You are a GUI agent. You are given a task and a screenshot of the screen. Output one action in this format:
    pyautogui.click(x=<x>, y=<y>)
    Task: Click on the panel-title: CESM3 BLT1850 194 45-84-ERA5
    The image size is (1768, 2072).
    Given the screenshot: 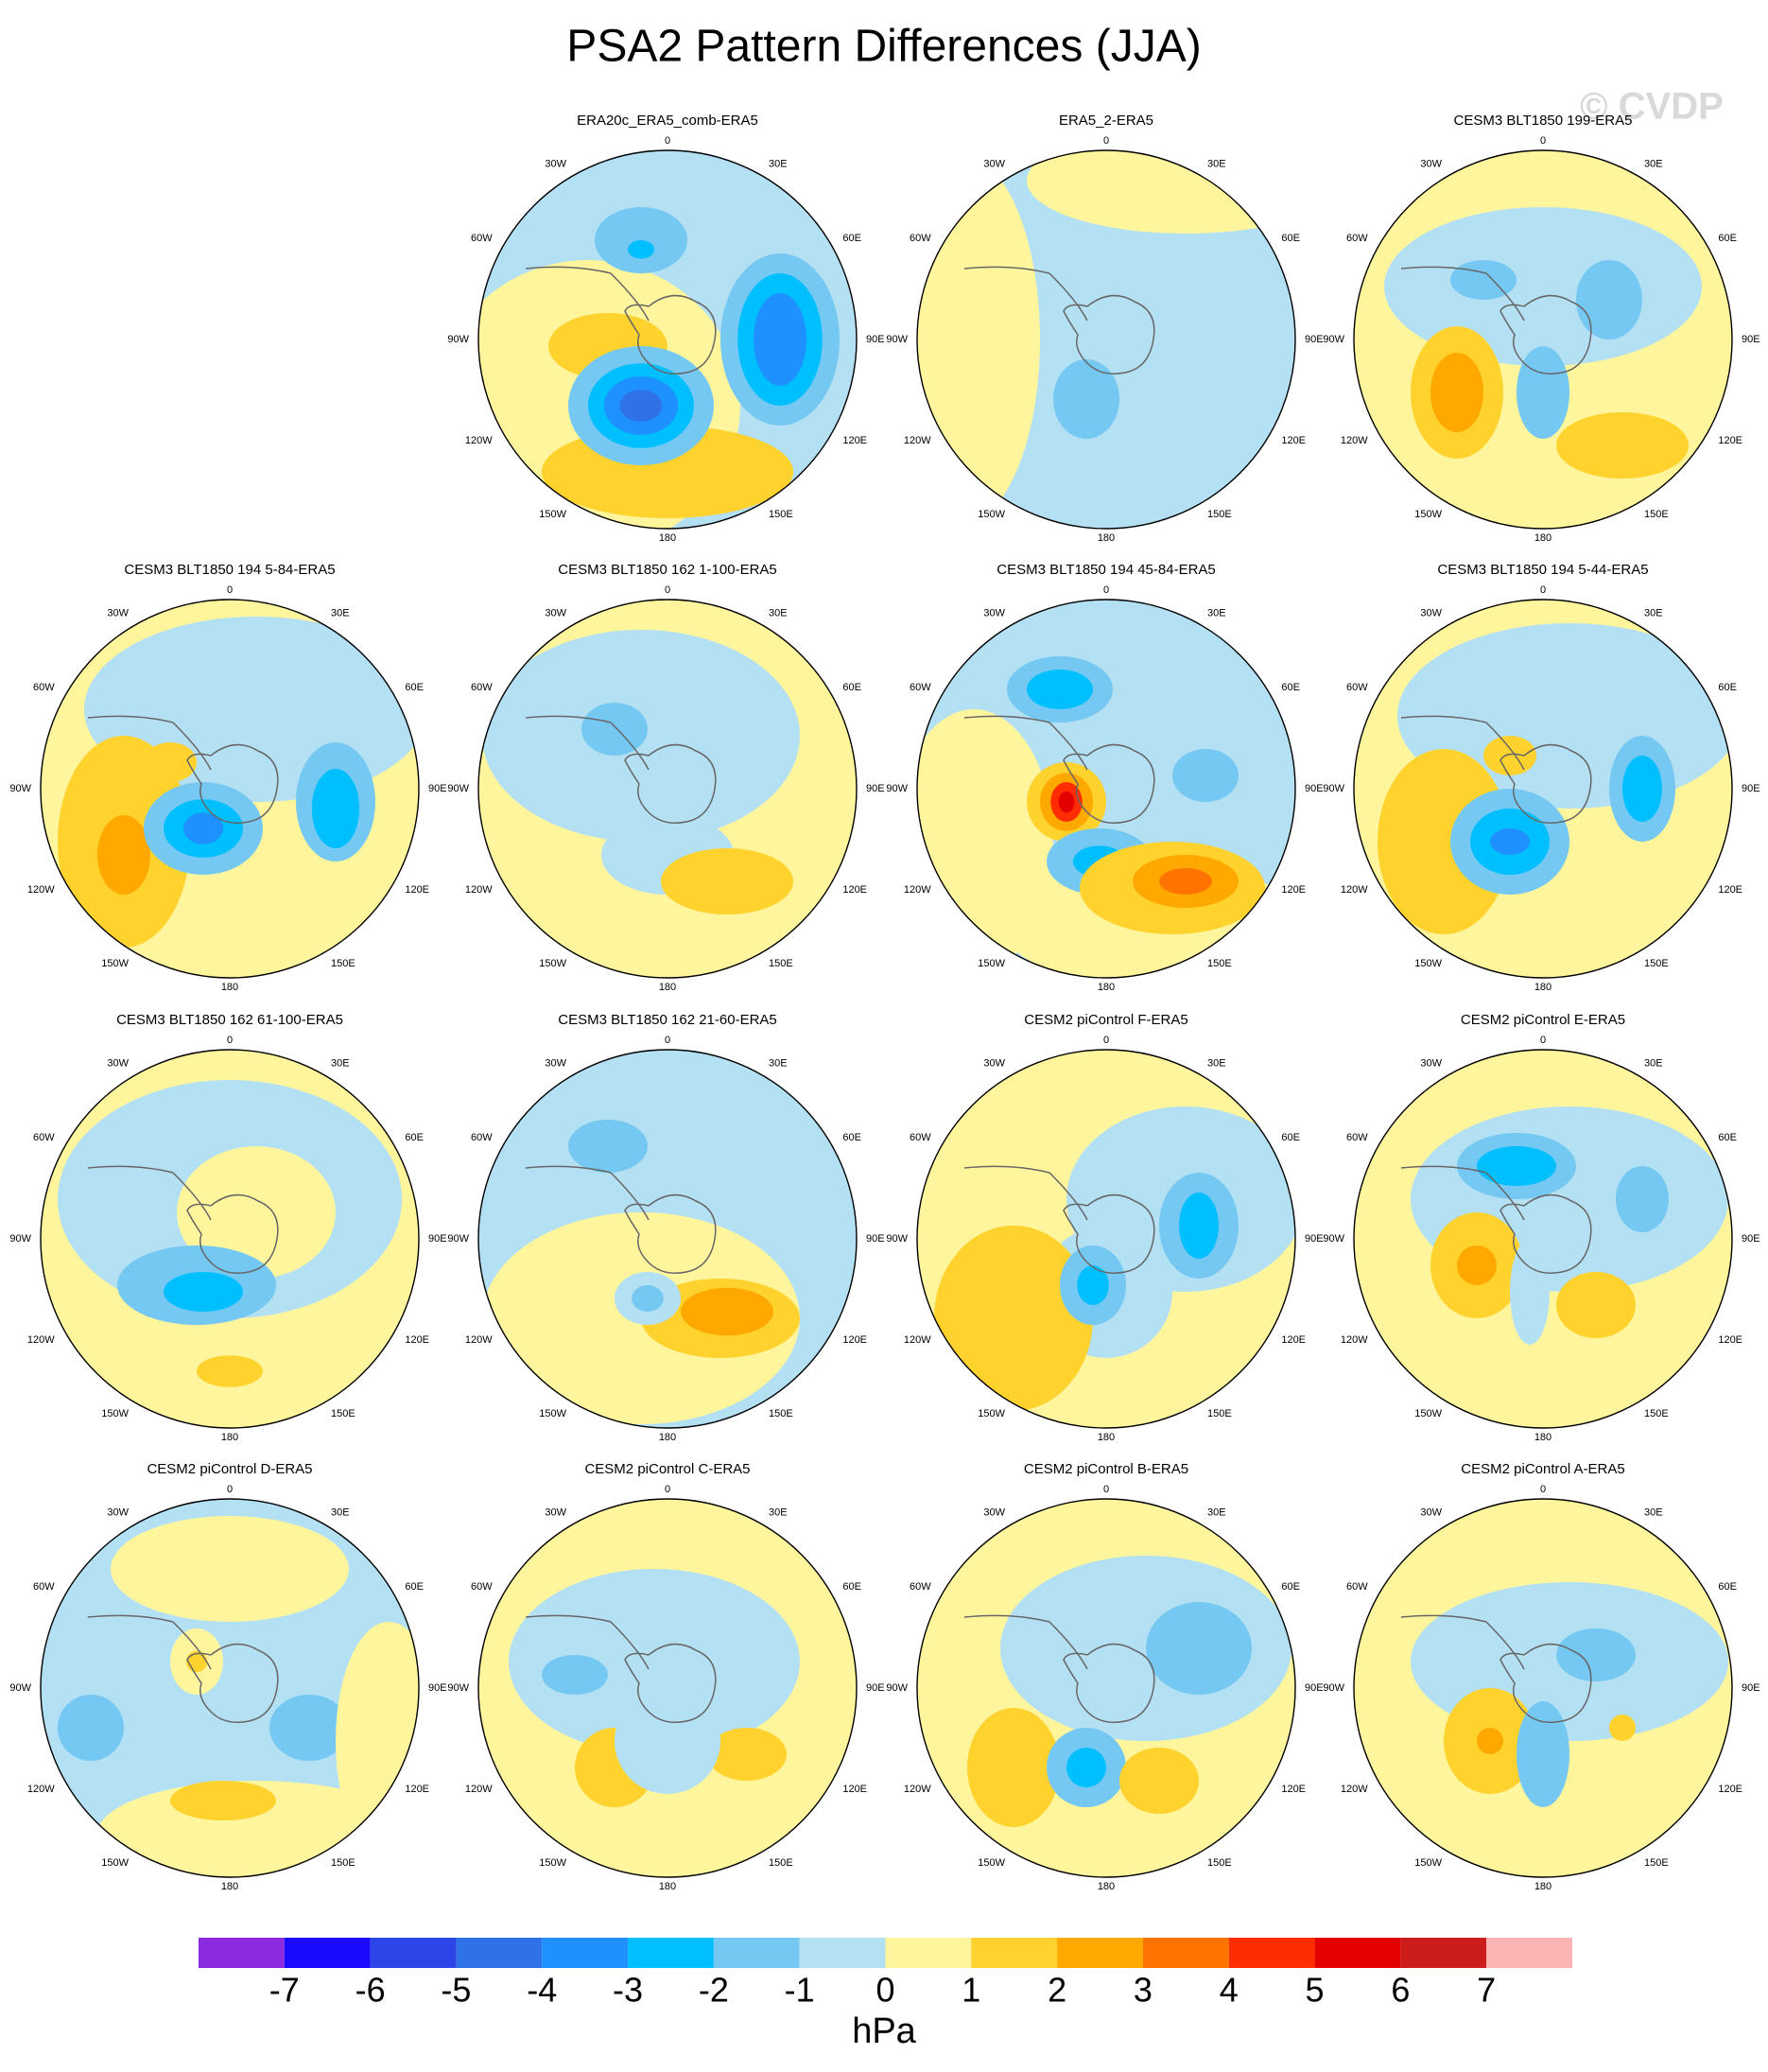 What is the action you would take?
    pyautogui.click(x=1106, y=570)
    